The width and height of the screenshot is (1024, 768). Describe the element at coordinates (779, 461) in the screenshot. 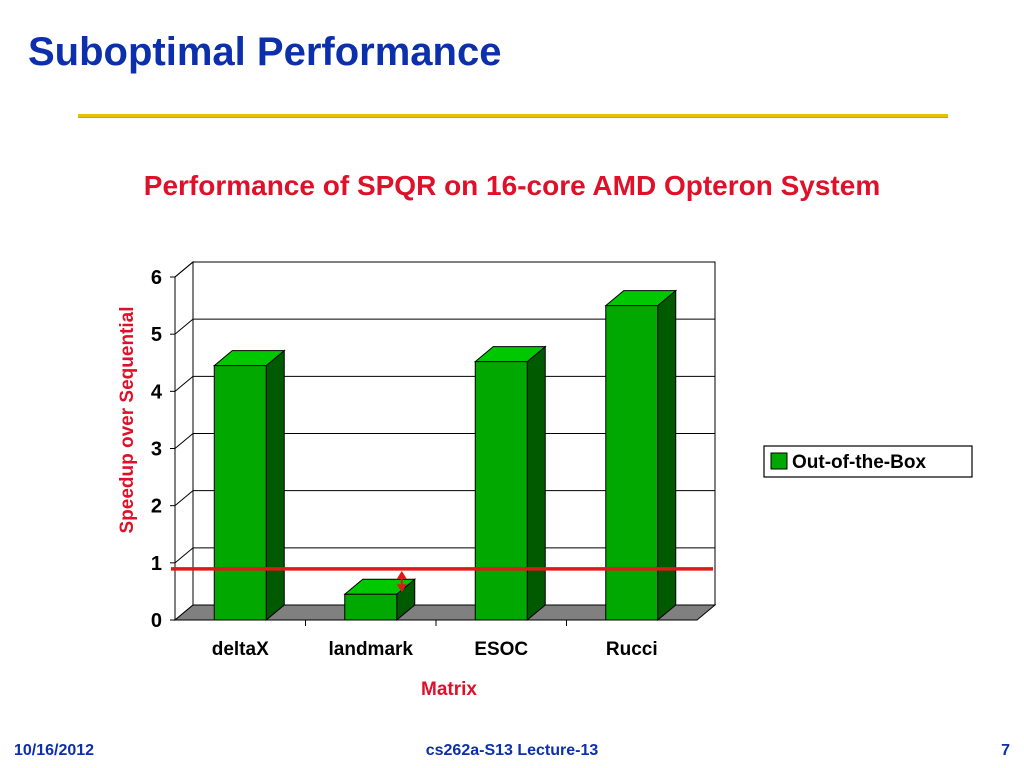

I see `legend-swatch` at that location.